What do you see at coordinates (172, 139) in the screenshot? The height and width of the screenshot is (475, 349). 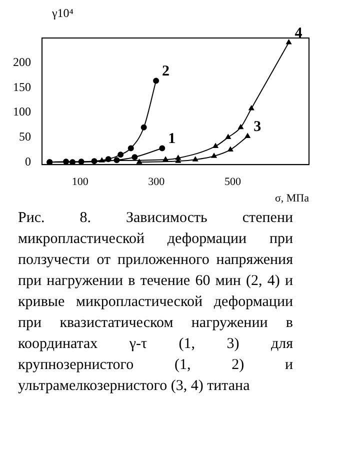 I see `series-label: 1` at bounding box center [172, 139].